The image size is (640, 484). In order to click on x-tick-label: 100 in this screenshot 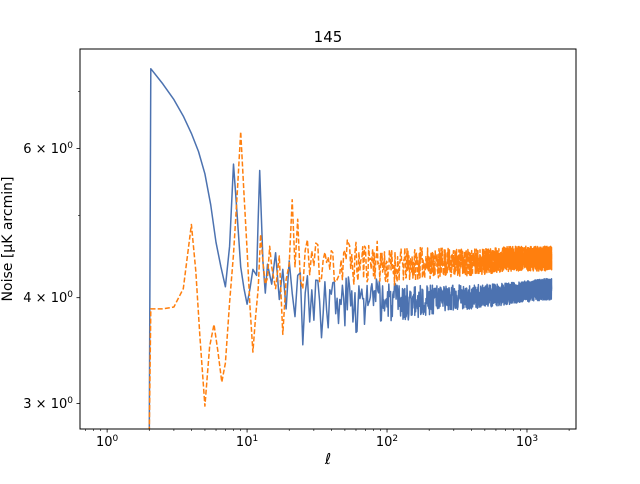, I will do `click(107, 442)`.